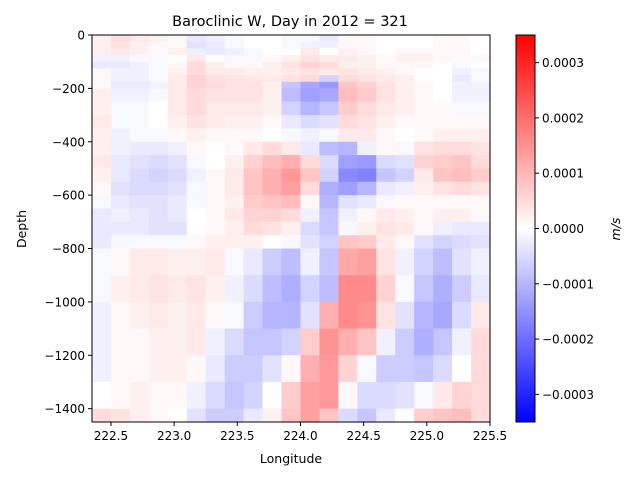 The image size is (640, 484). Describe the element at coordinates (568, 284) in the screenshot. I see `colorbar-tick-label: −0.0001` at that location.